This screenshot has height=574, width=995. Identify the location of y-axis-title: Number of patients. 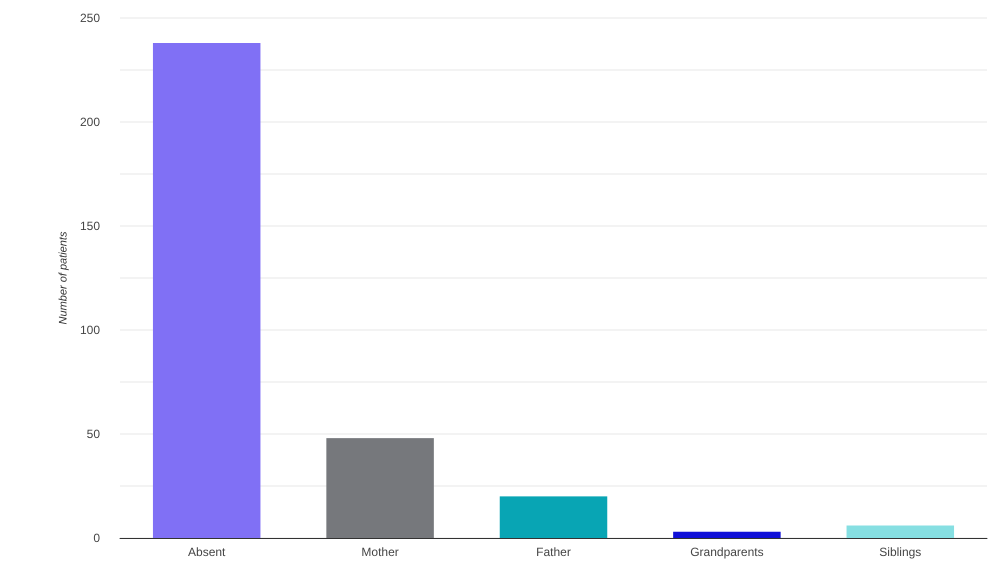
(64, 277).